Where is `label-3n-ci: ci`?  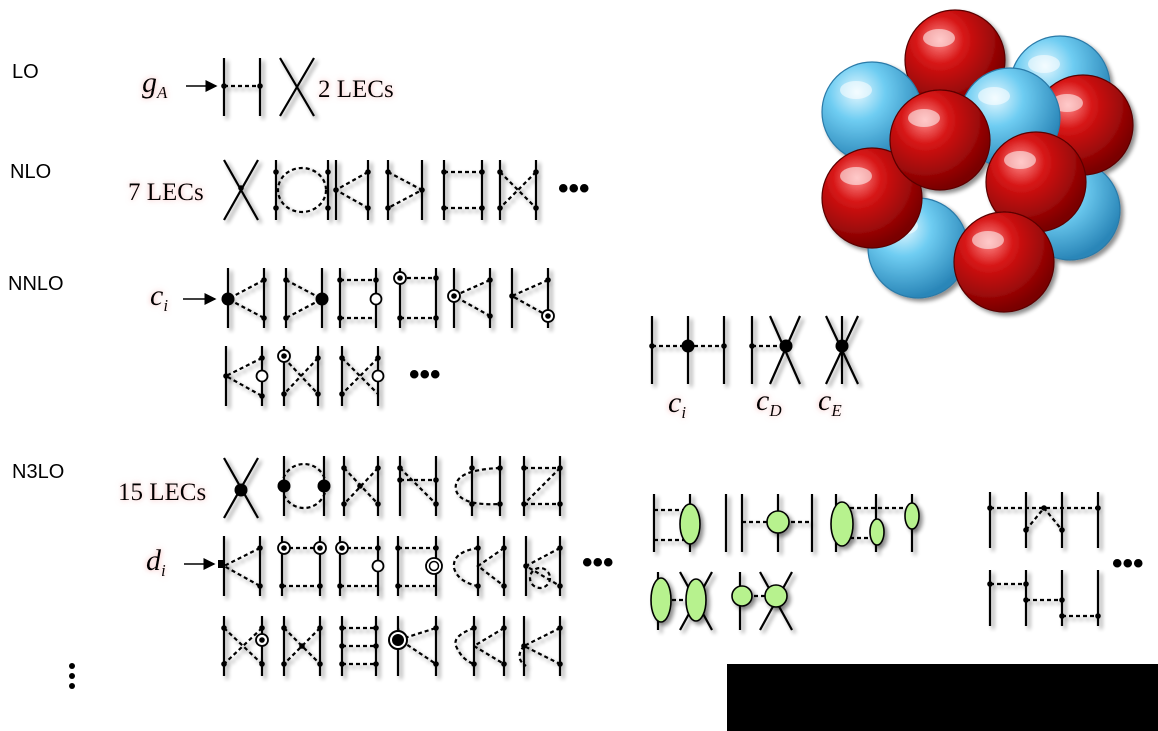
label-3n-ci: ci is located at coordinates (677, 404).